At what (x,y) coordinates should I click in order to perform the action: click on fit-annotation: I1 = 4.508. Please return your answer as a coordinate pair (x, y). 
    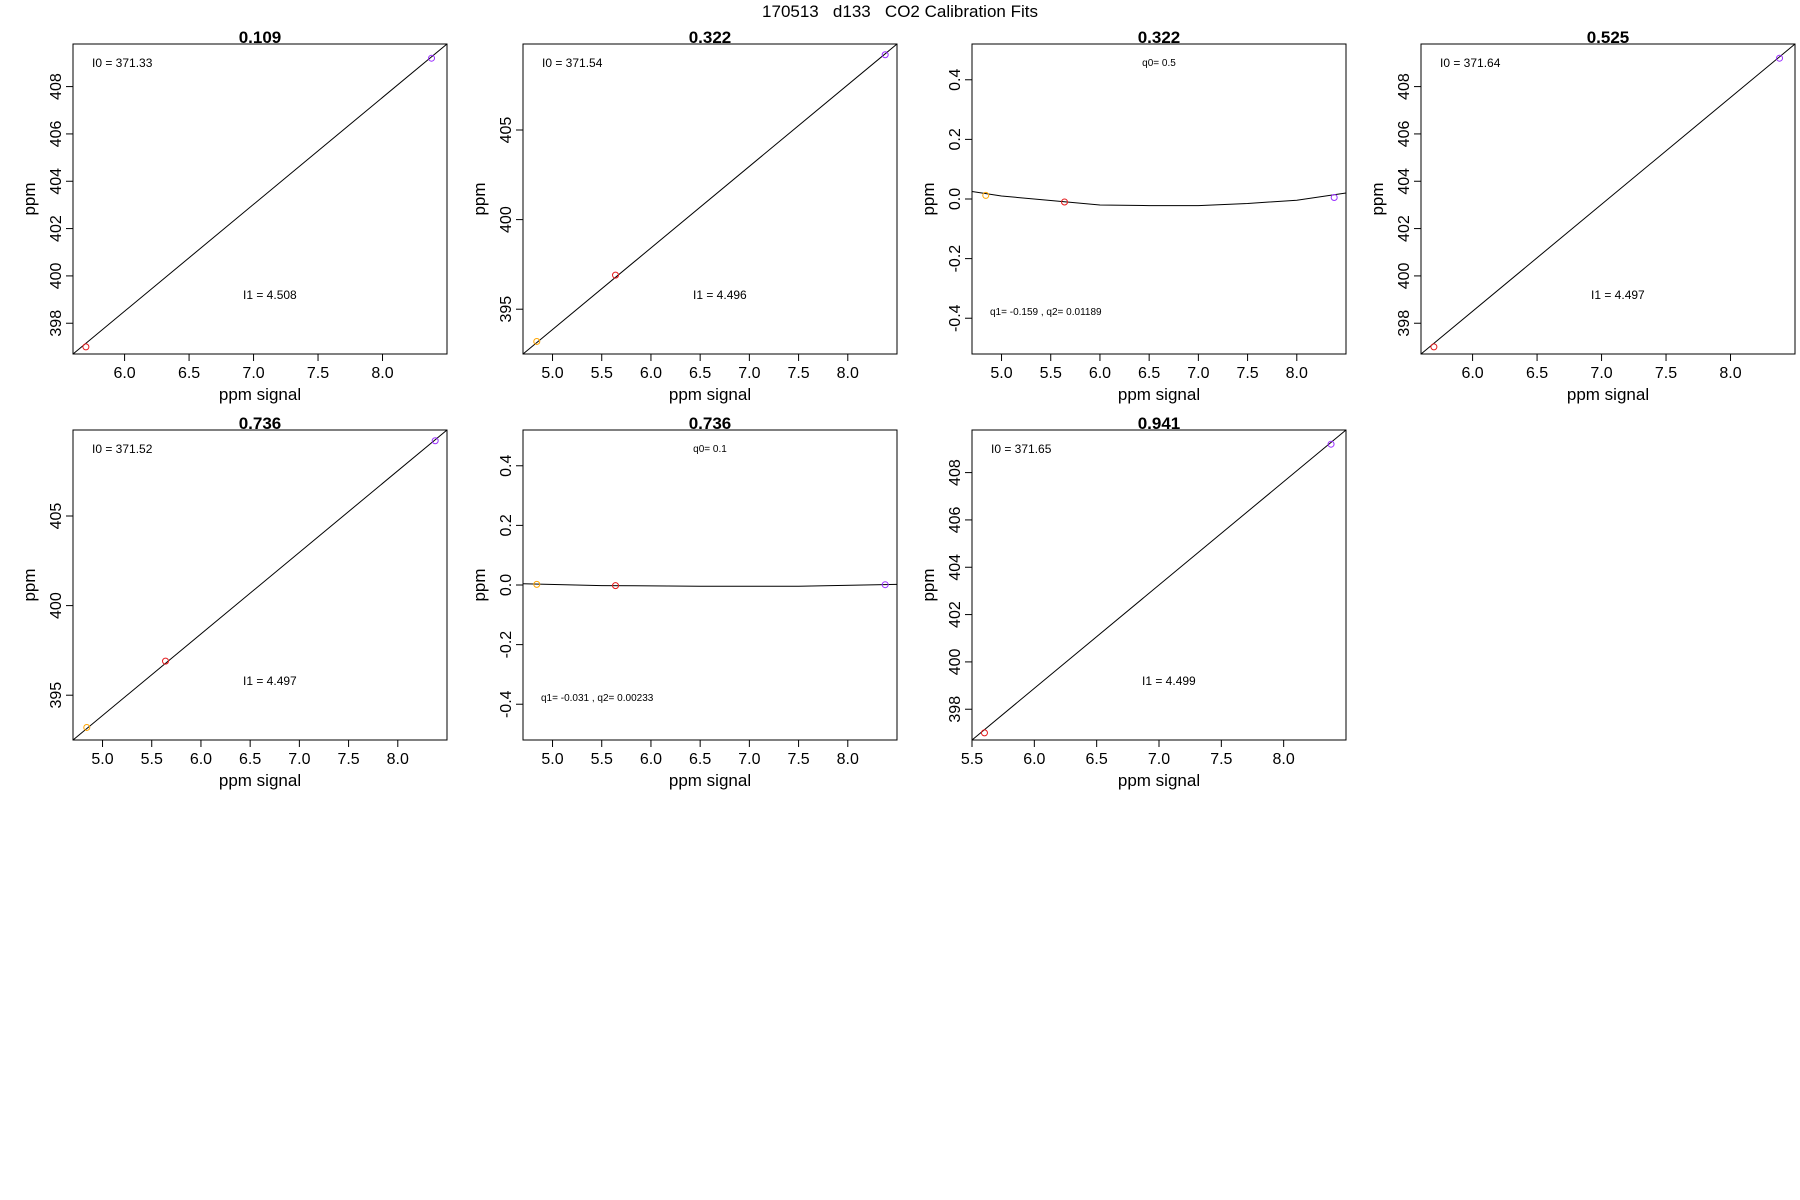
    Looking at the image, I should click on (270, 295).